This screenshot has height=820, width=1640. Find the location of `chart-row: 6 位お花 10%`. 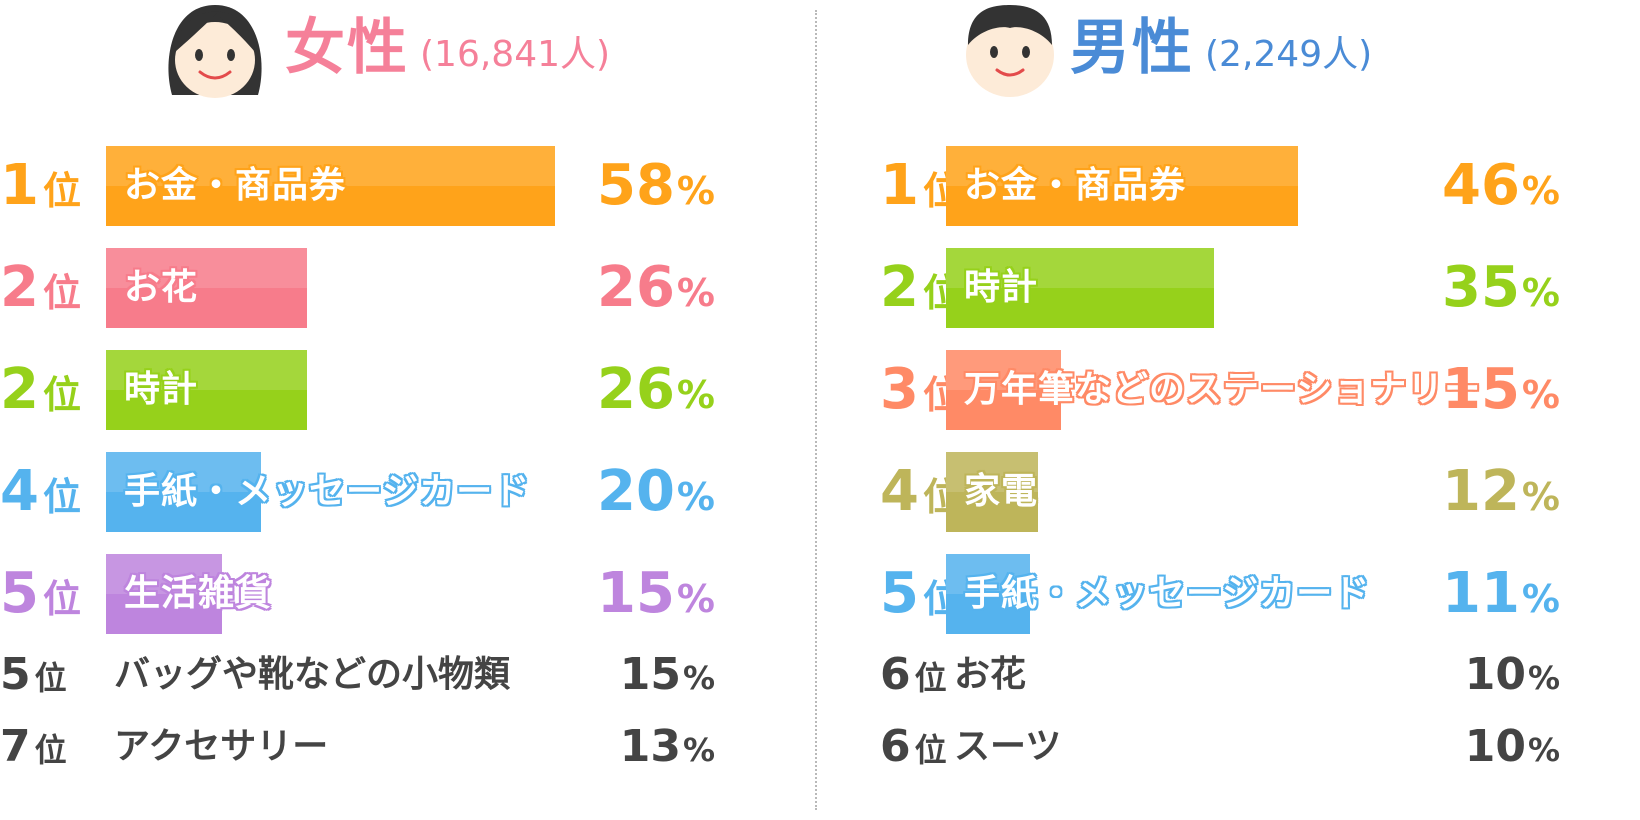

chart-row: 6 位お花 10% is located at coordinates (1260, 675).